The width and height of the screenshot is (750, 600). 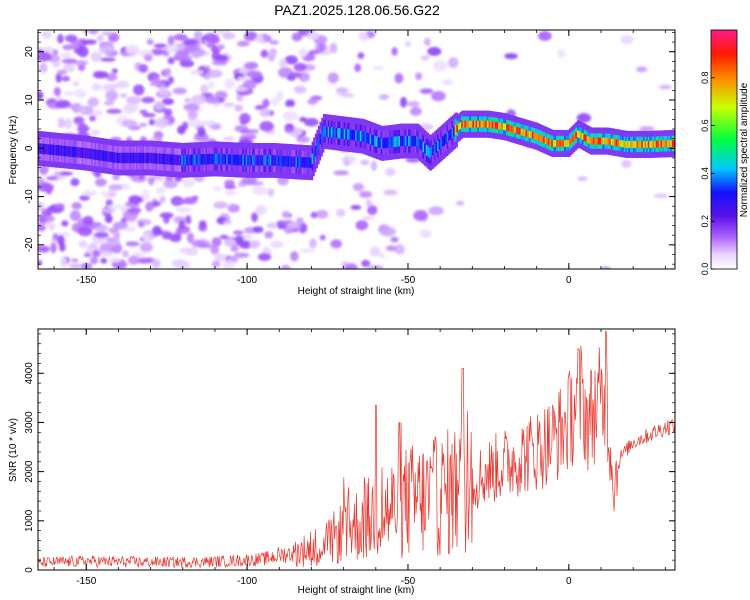 I want to click on spectrogram-ytick-label: -10, so click(x=29, y=196).